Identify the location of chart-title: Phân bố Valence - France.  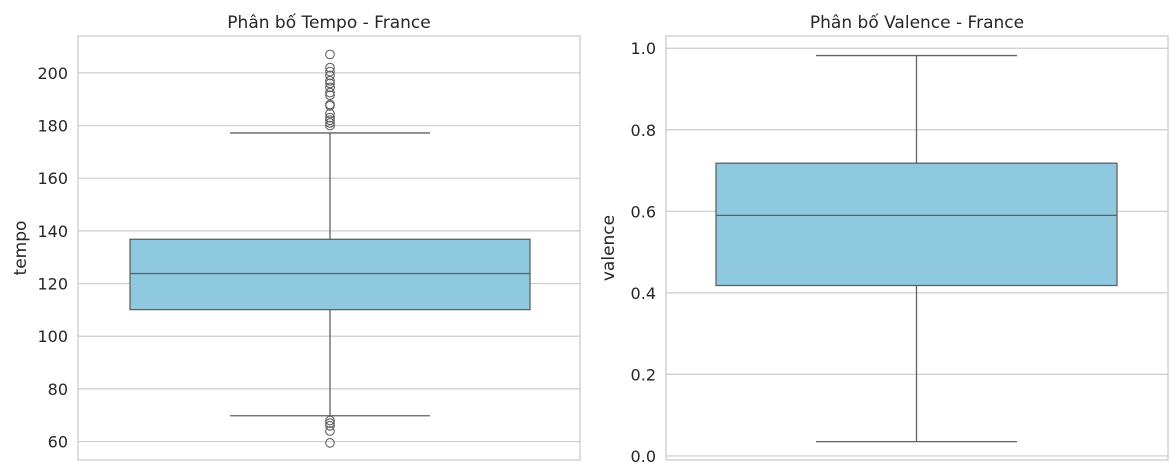
(917, 22).